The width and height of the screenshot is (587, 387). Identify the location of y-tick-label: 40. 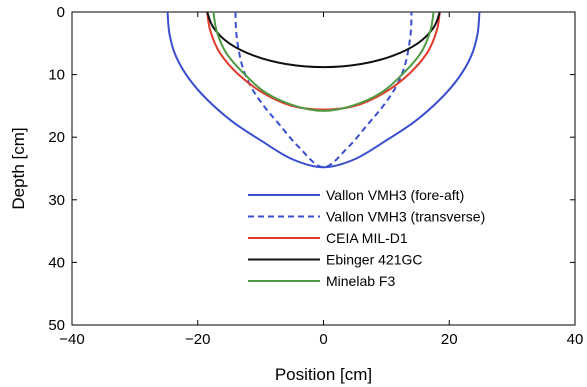
(56, 262).